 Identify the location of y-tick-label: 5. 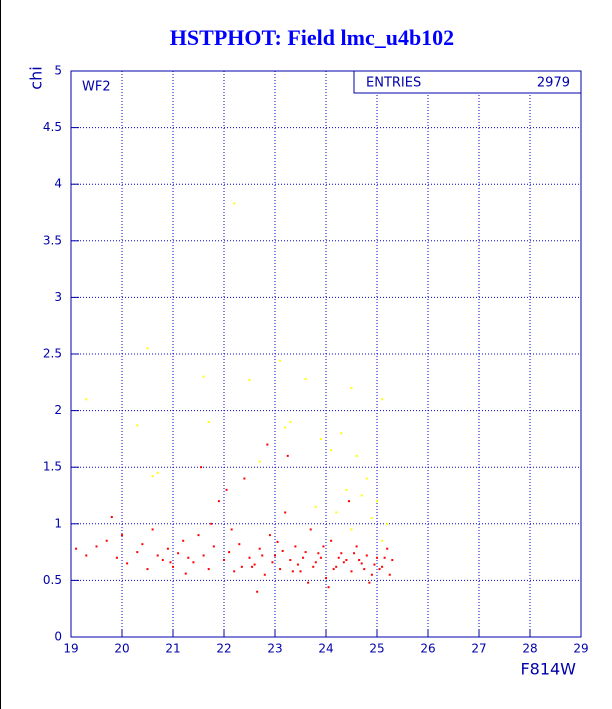
(58, 71).